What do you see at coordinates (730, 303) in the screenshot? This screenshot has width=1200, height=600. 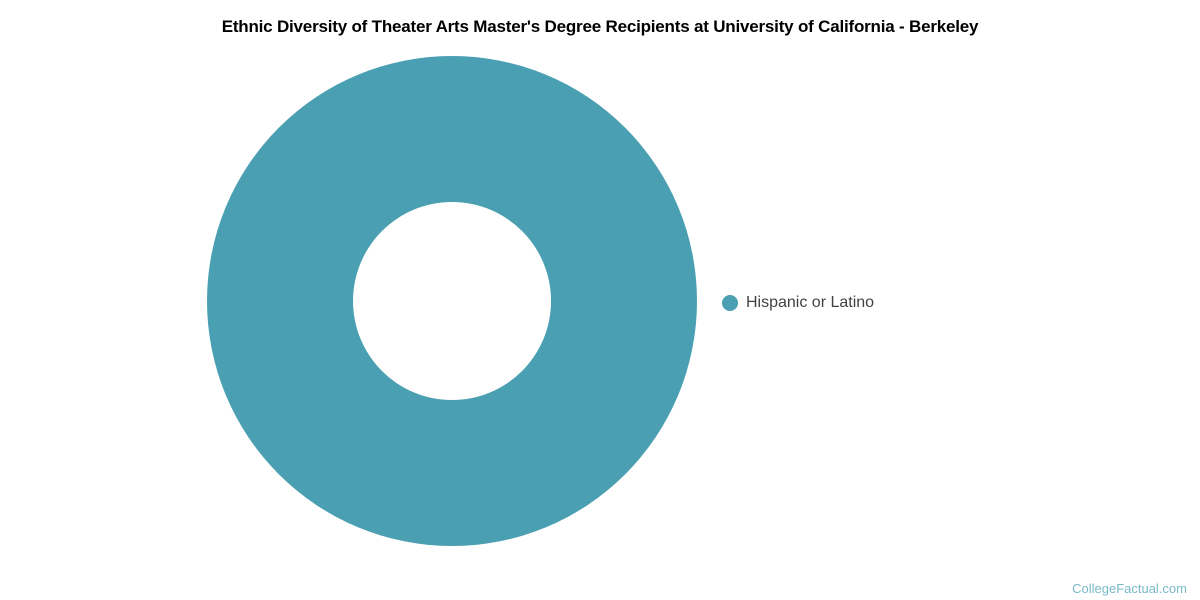 I see `legend-marker-icon` at bounding box center [730, 303].